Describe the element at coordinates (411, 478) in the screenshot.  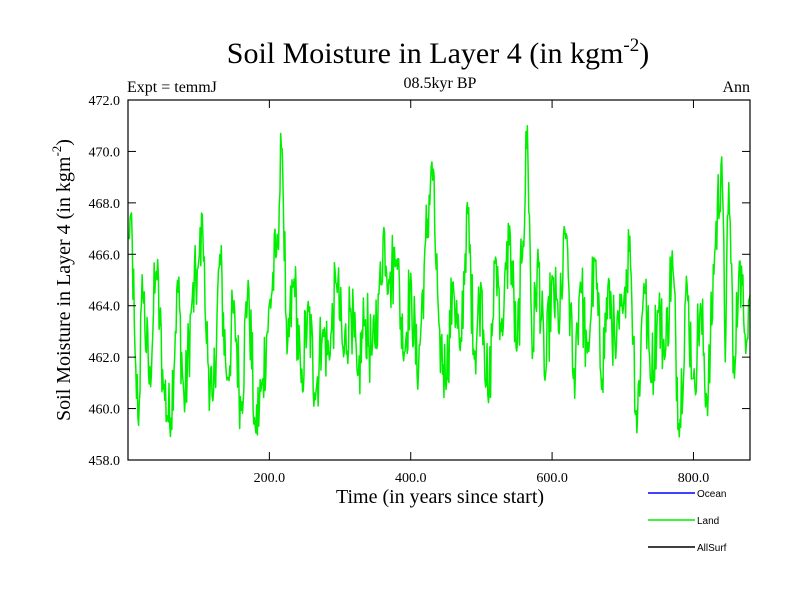
I see `x-tick-label: 400.0` at that location.